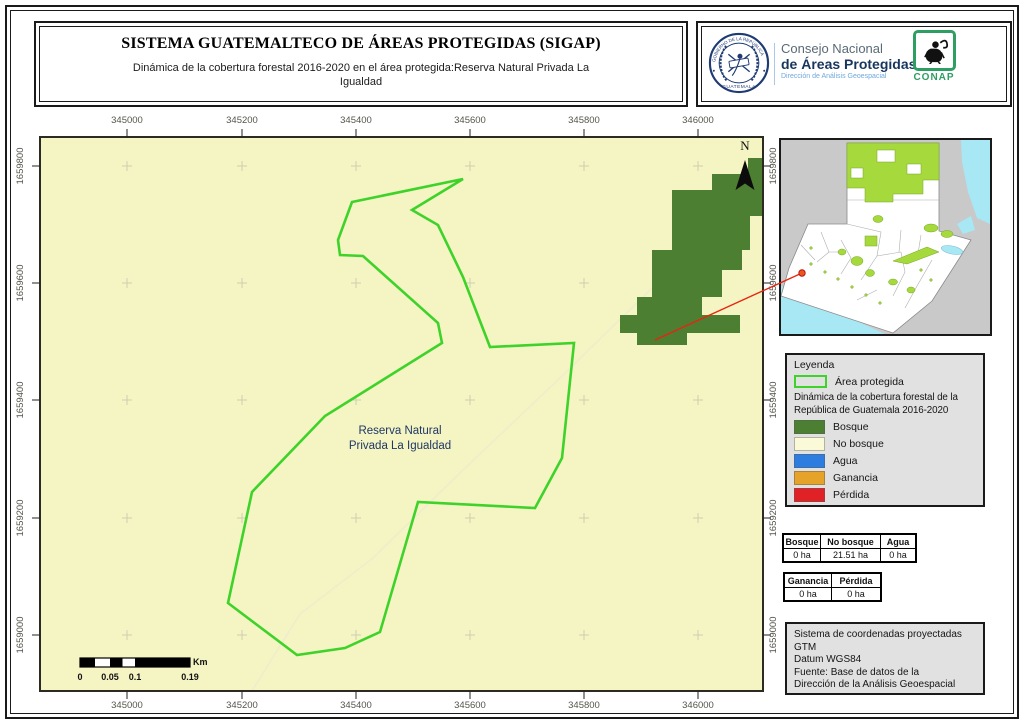 The image size is (1024, 724). Describe the element at coordinates (975, 182) in the screenshot. I see `caribbean-sea` at that location.